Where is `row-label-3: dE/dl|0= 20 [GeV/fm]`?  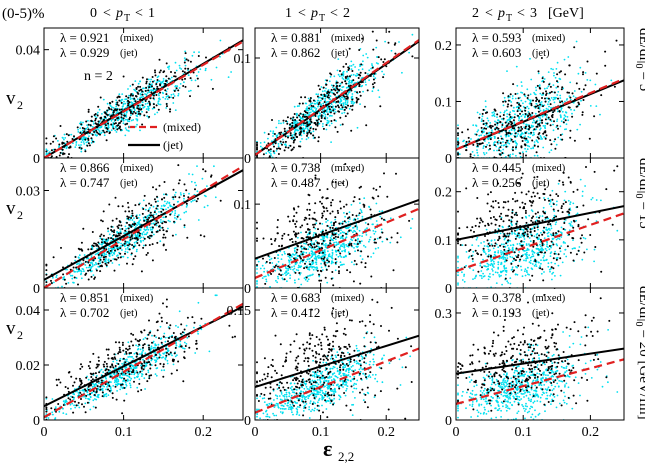
row-label-3: dE/dl|0= 20 [GeV/fm] is located at coordinates (639, 353).